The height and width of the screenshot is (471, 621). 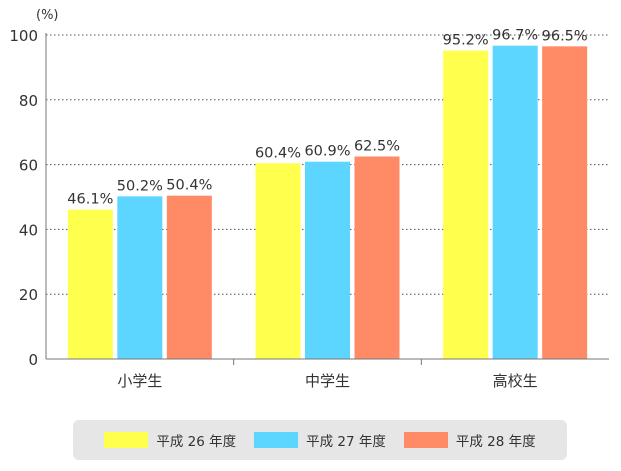 I want to click on legend-item-0: 平成 26 年度, so click(x=170, y=440).